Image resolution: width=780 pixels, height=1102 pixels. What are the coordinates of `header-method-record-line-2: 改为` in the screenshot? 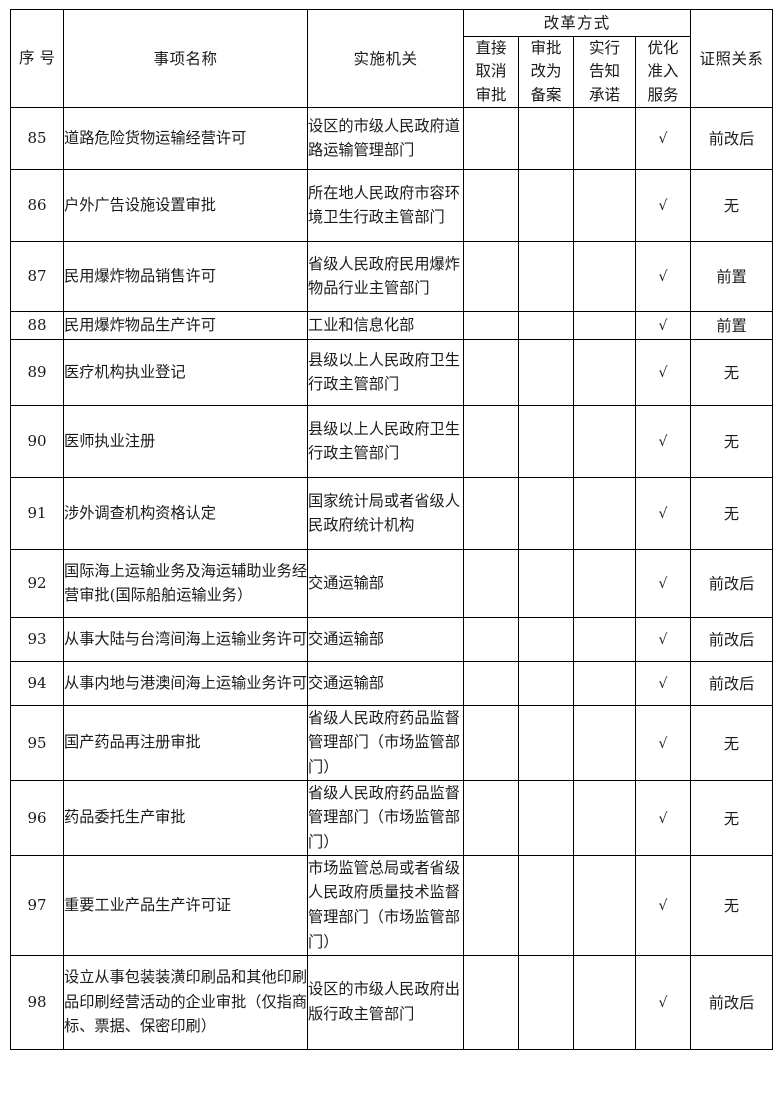 It's located at (546, 71).